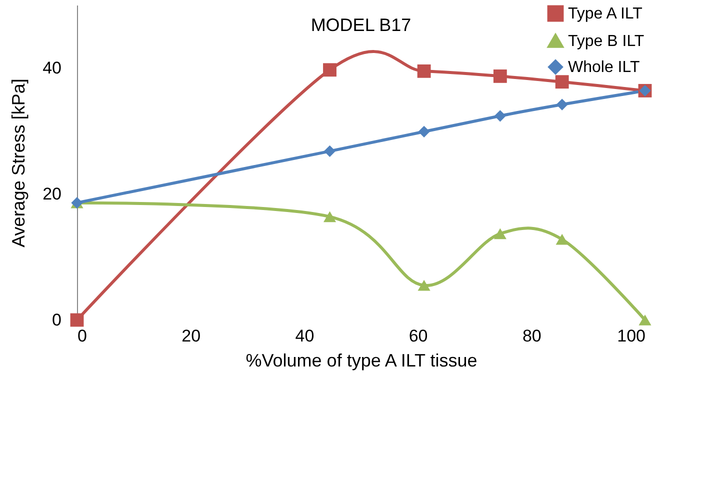 The height and width of the screenshot is (483, 716). Describe the element at coordinates (18, 163) in the screenshot. I see `y-axis-title: Average Stress [kPa]` at that location.